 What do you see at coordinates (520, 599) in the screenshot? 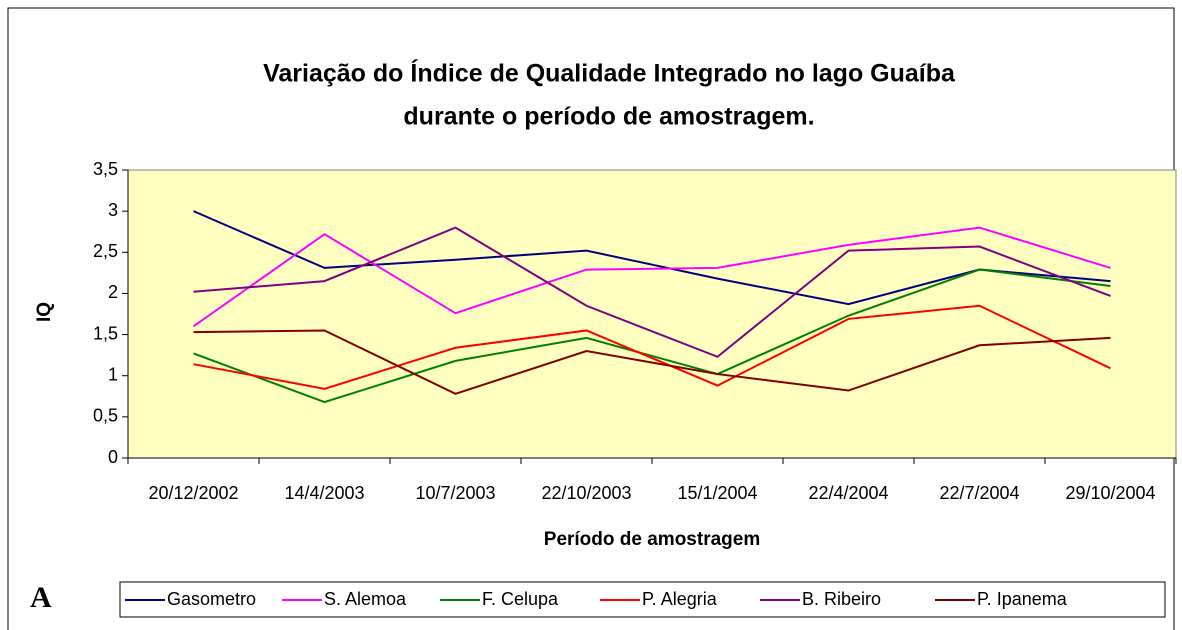
I see `legend-label: F. Celupa` at bounding box center [520, 599].